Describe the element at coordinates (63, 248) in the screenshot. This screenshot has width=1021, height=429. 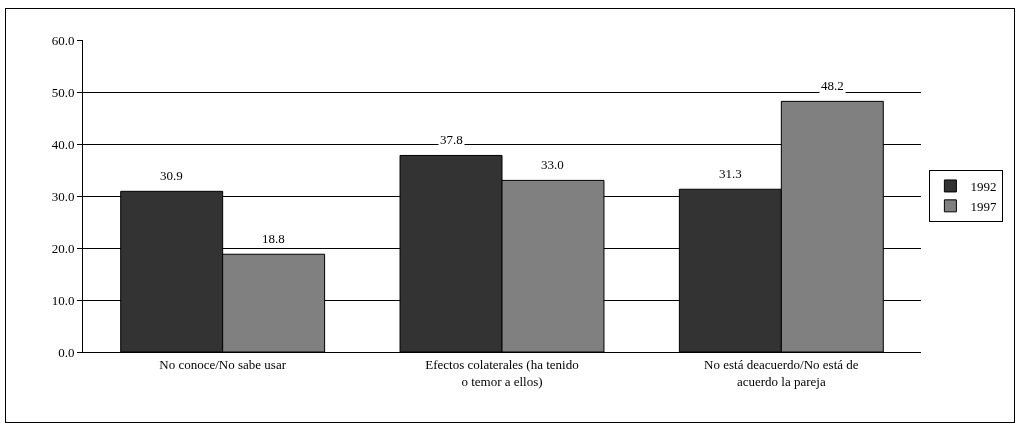
I see `y-tick-label: 20.0` at that location.